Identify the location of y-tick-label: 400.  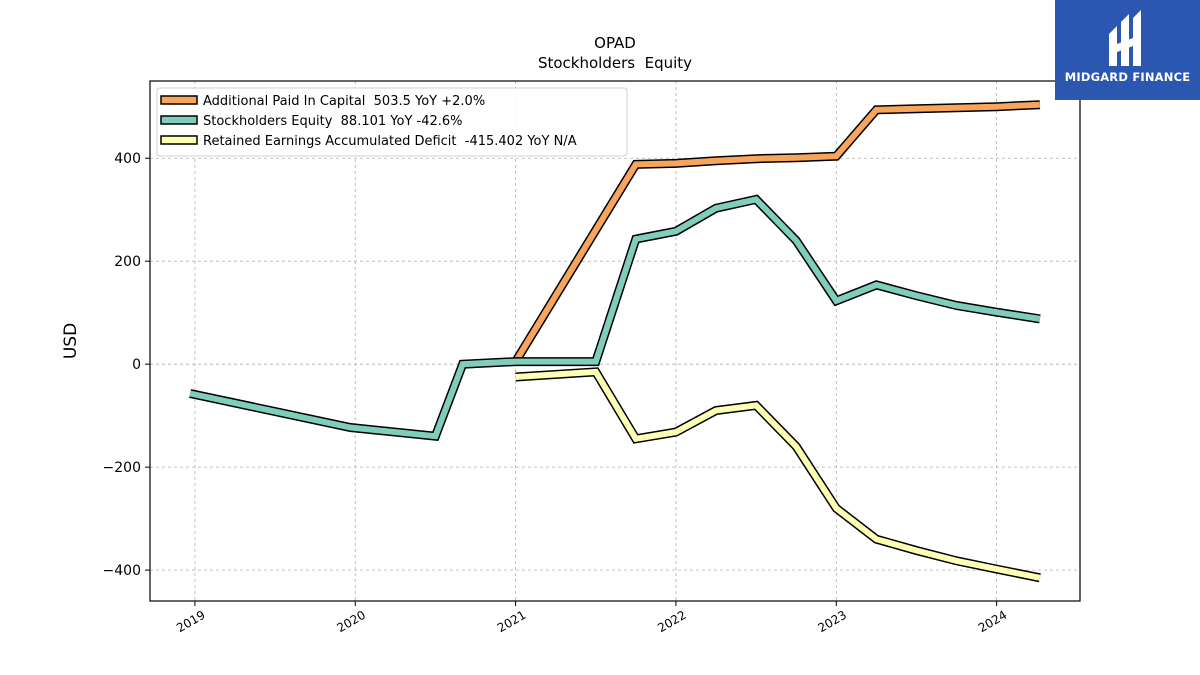
(127, 159).